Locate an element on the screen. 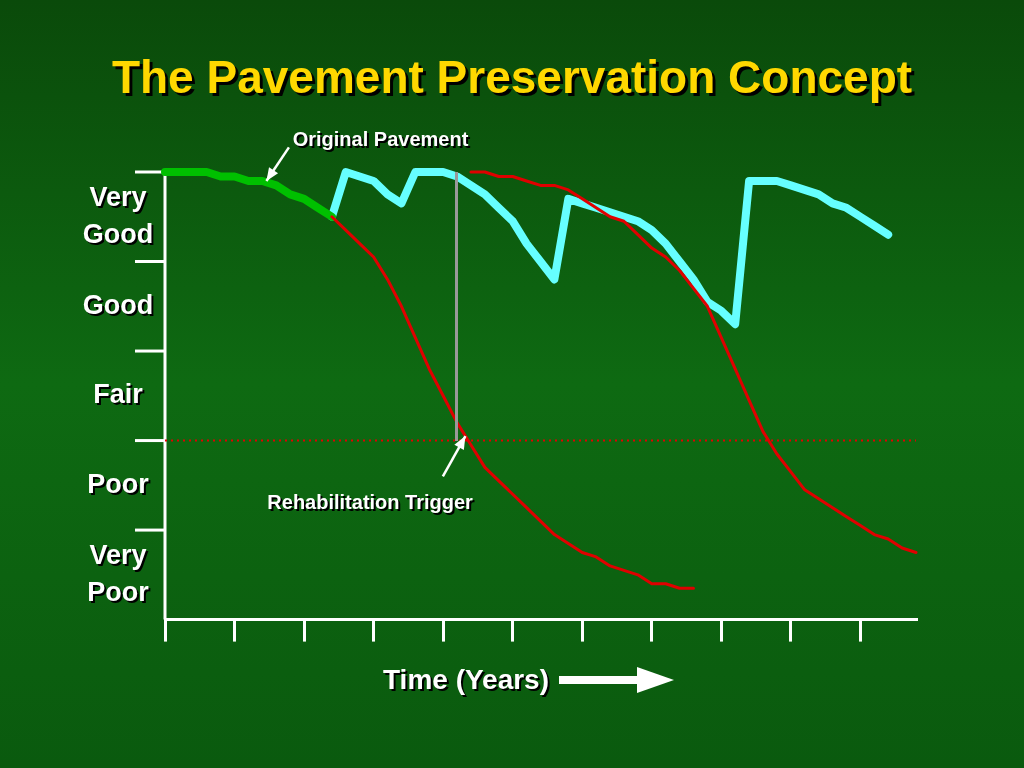 The height and width of the screenshot is (768, 1024). text: Very Good is located at coordinates (120, 216).